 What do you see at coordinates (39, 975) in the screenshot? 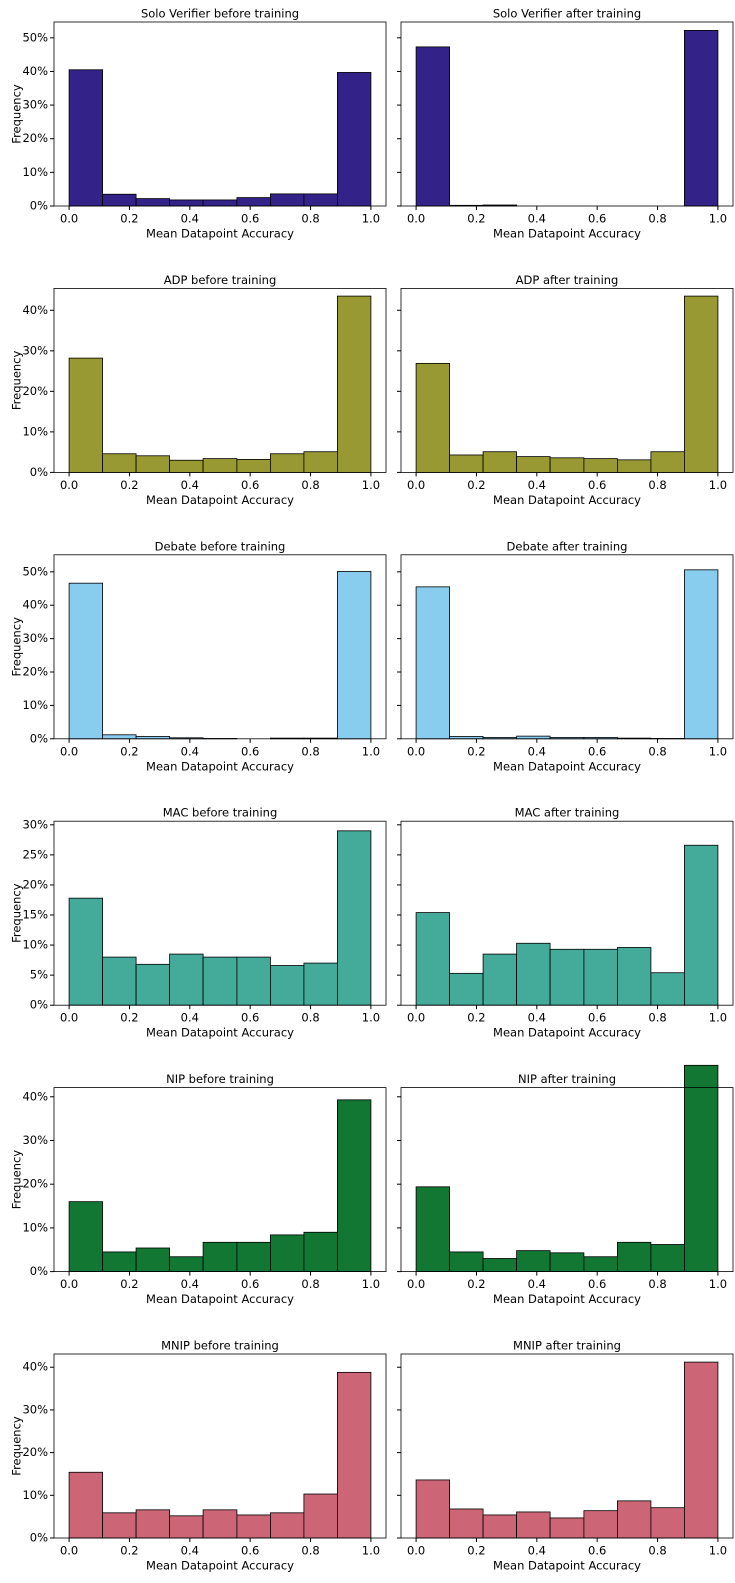
I see `y-tick-label: 5%` at bounding box center [39, 975].